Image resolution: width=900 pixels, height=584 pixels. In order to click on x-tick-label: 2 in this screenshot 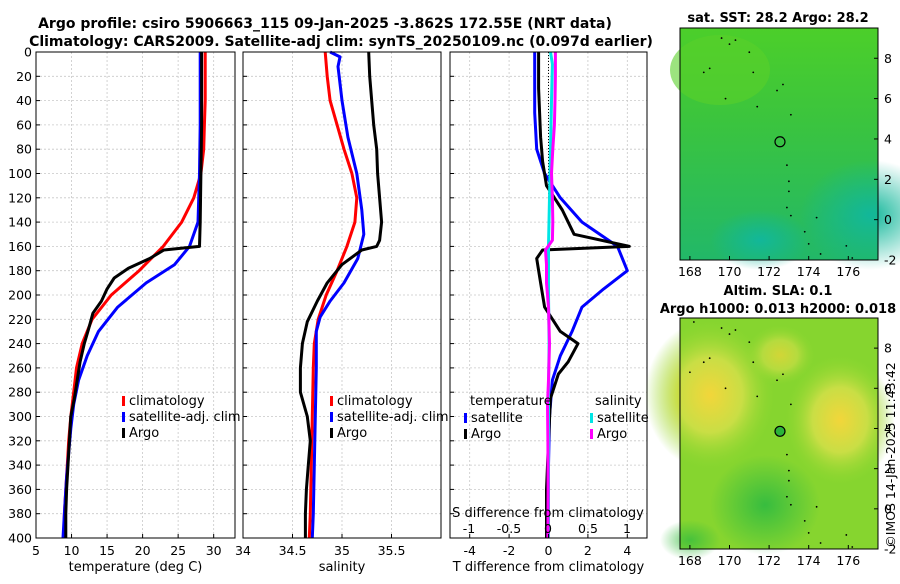, I will do `click(588, 550)`.